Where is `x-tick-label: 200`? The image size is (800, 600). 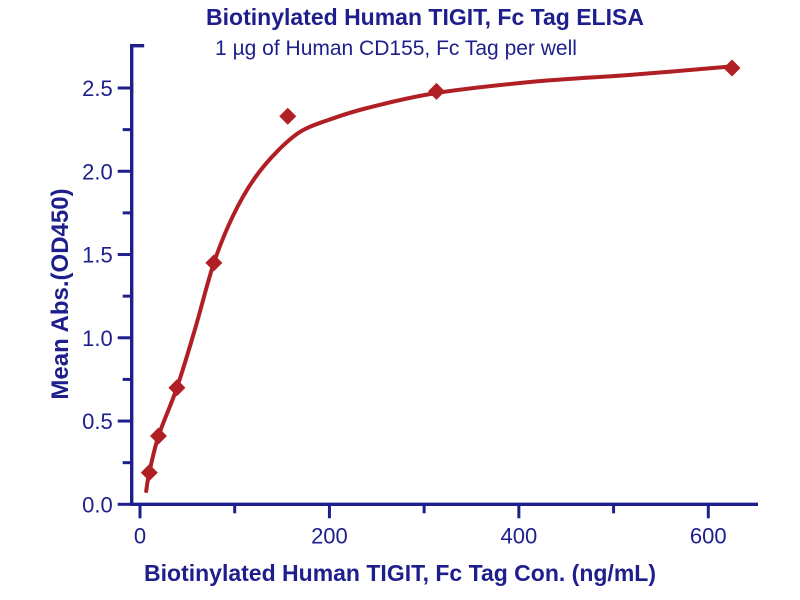 x-tick-label: 200 is located at coordinates (329, 535).